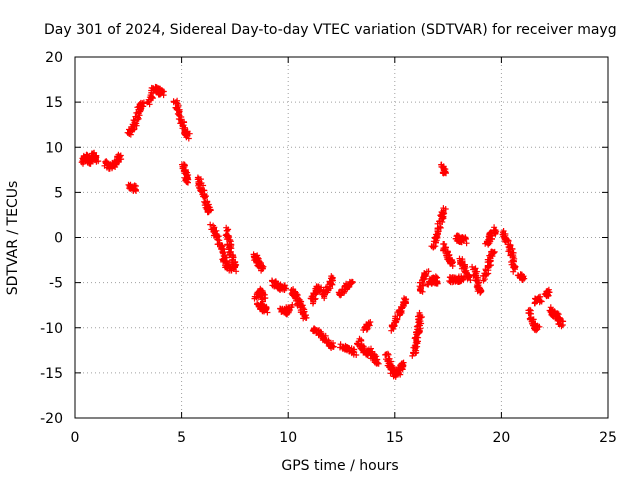 This screenshot has width=640, height=480. I want to click on x-tick-label: 0, so click(75, 438).